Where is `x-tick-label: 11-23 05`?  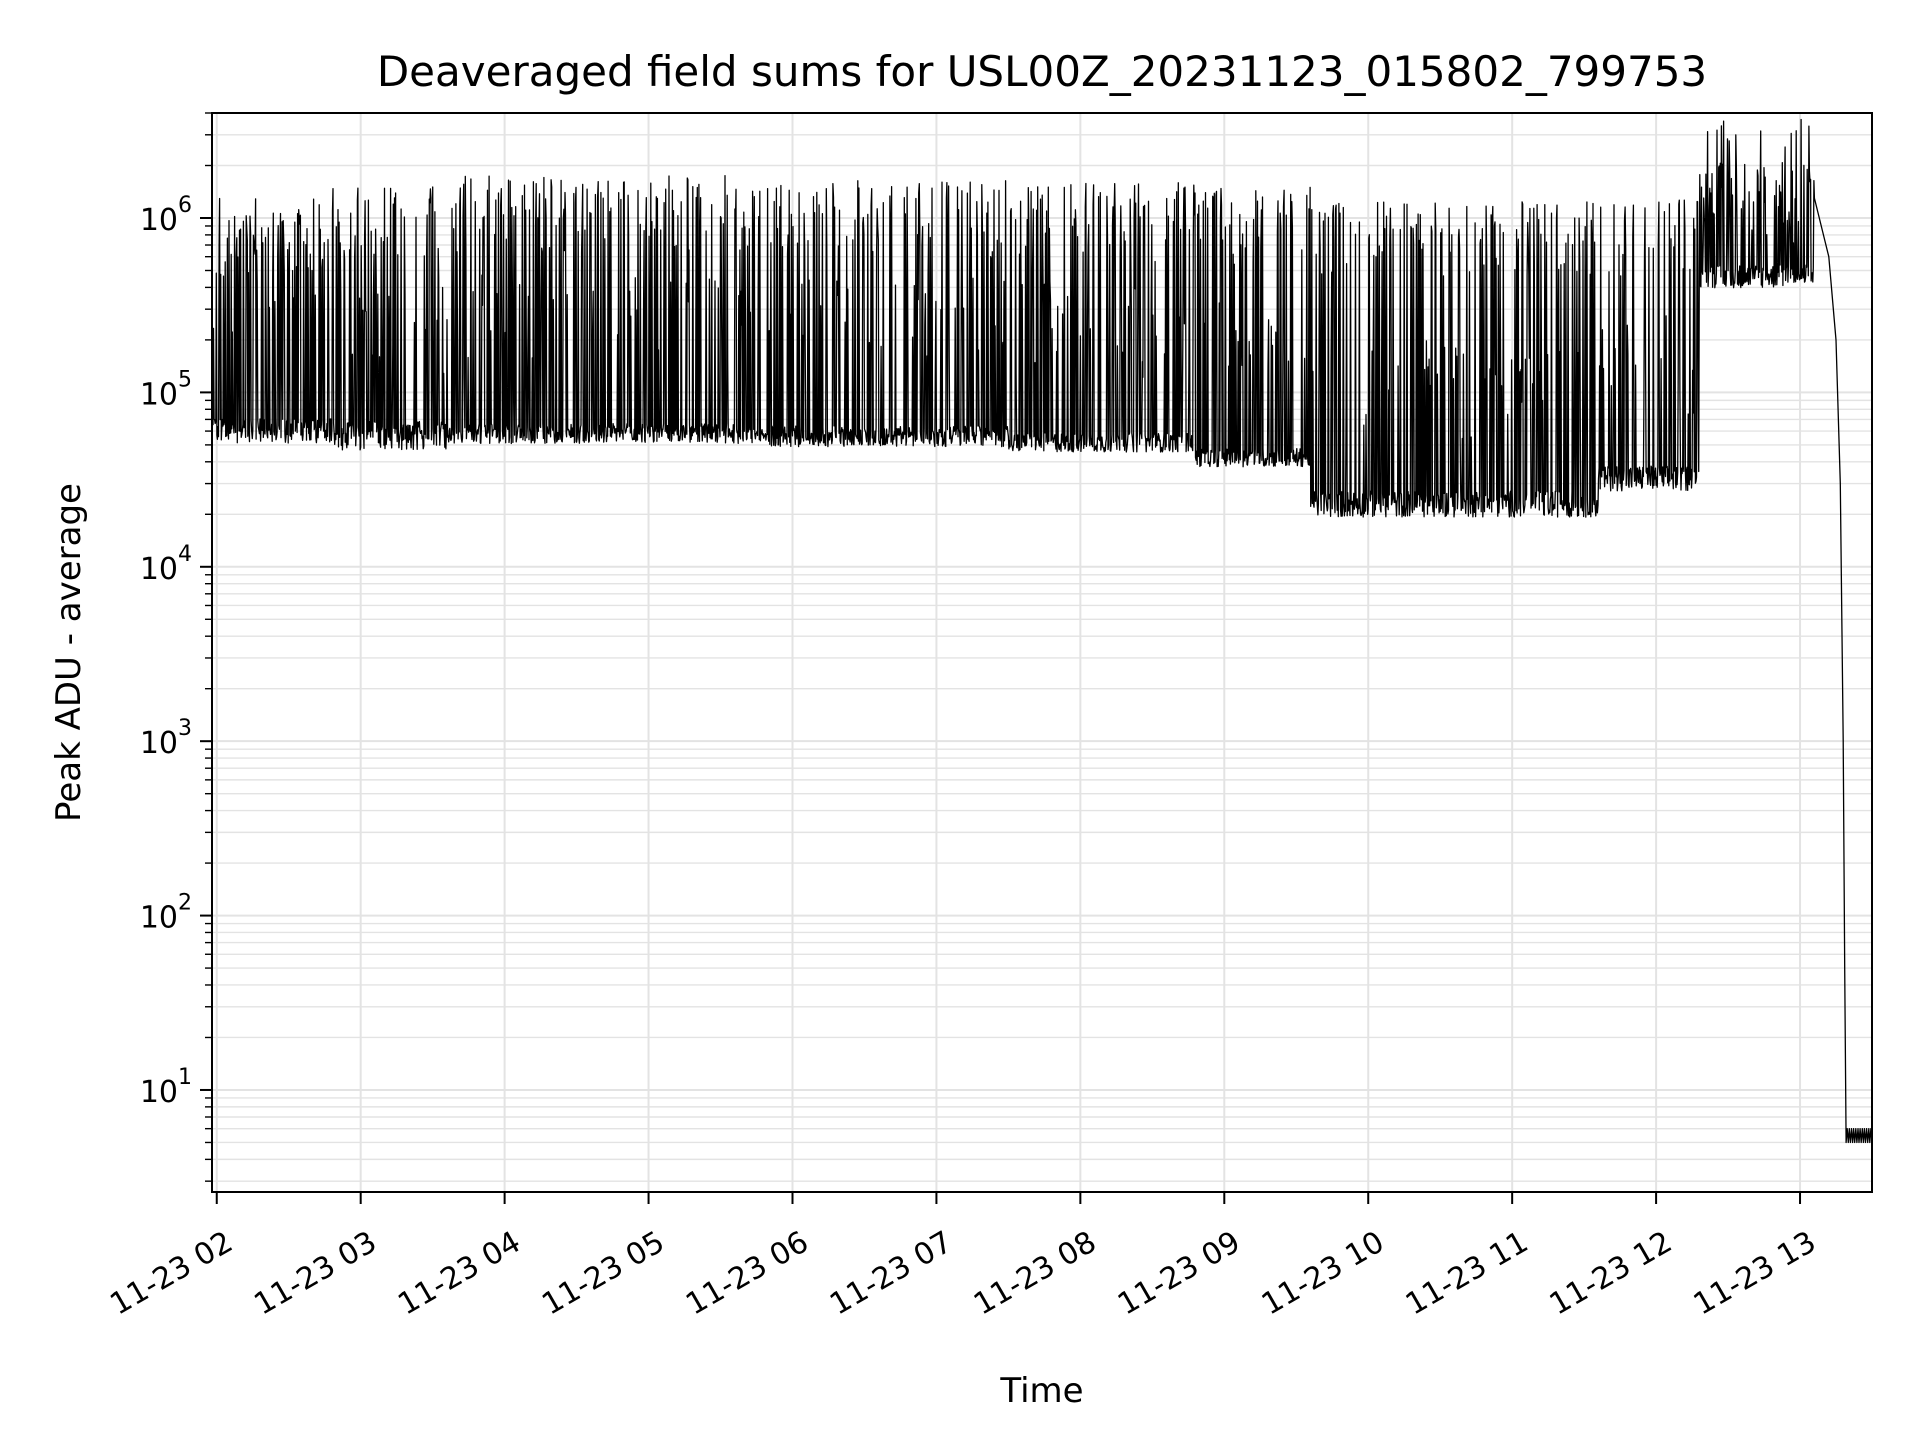
x-tick-label: 11-23 05 is located at coordinates (603, 1274).